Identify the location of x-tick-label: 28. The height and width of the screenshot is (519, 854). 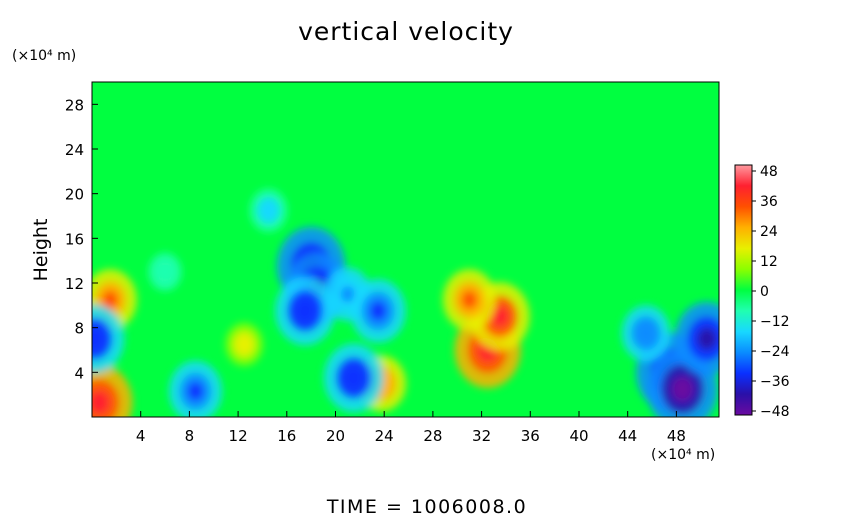
(432, 436).